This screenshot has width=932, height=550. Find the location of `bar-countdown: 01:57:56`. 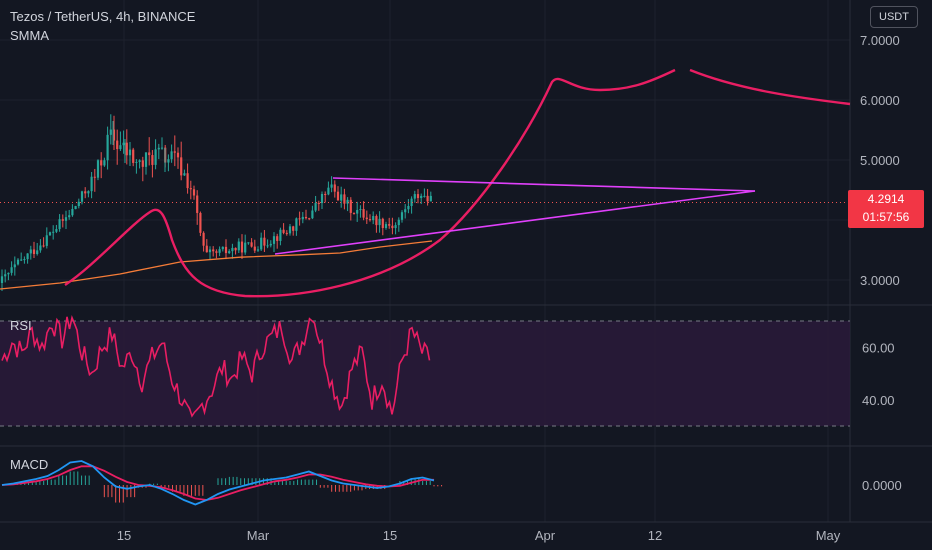

bar-countdown: 01:57:56 is located at coordinates (886, 217).